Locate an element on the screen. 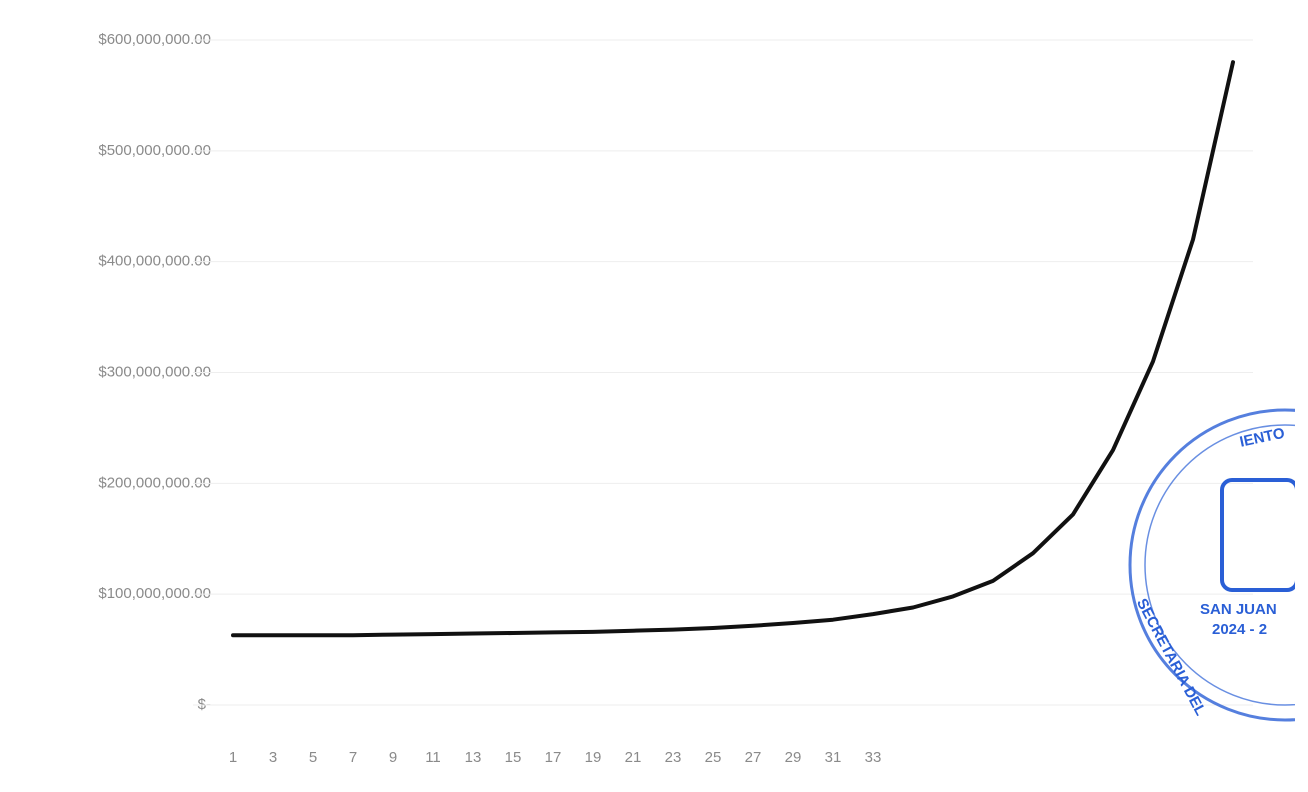 The width and height of the screenshot is (1308, 792). x-tick-label: 13 is located at coordinates (473, 757).